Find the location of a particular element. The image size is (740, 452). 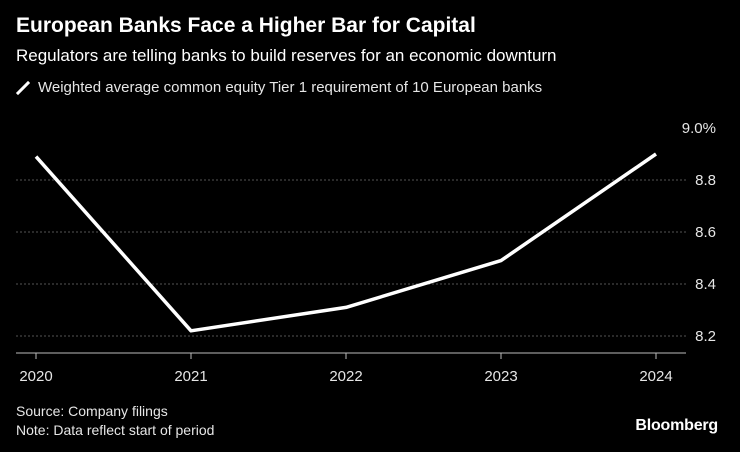

y-tick-label: 8.6 is located at coordinates (705, 232).